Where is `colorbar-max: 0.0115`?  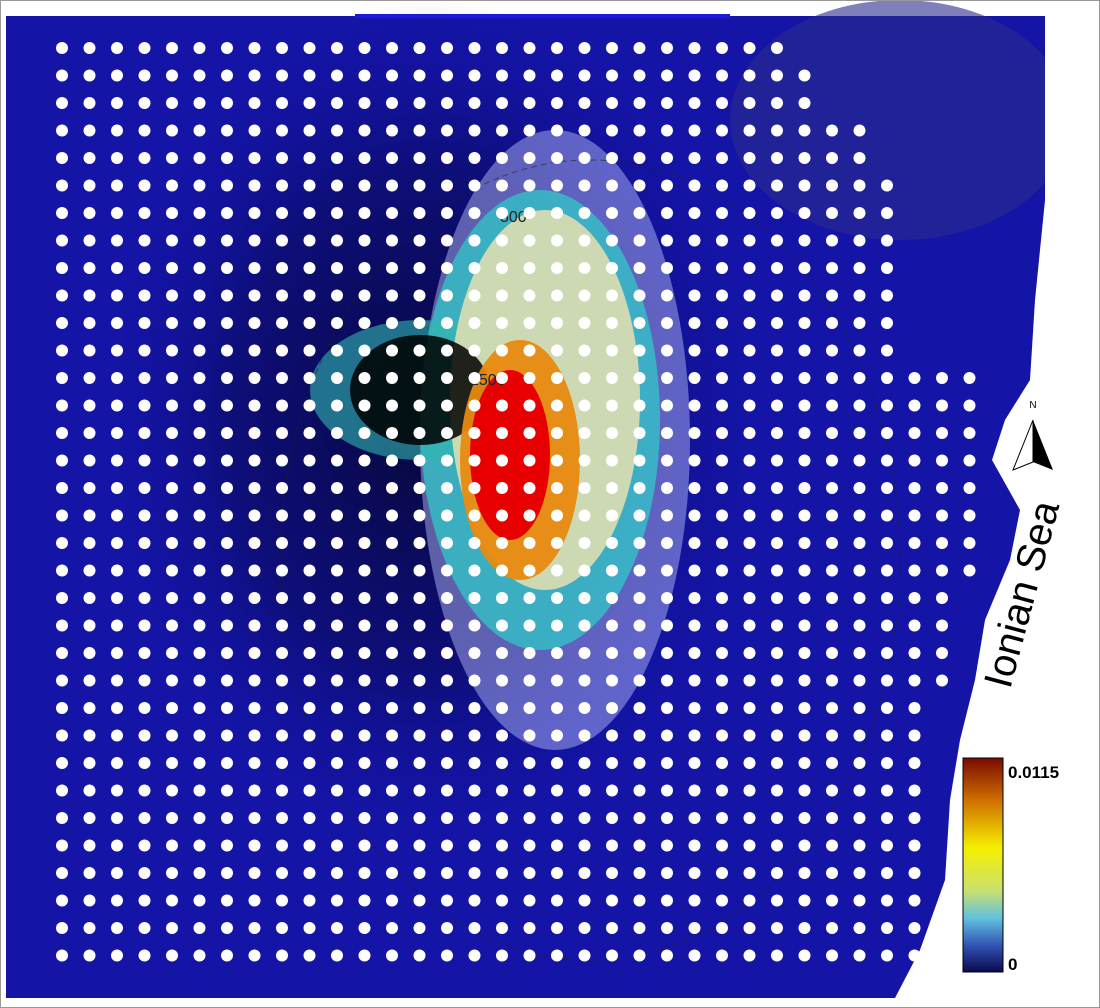 colorbar-max: 0.0115 is located at coordinates (1033, 772).